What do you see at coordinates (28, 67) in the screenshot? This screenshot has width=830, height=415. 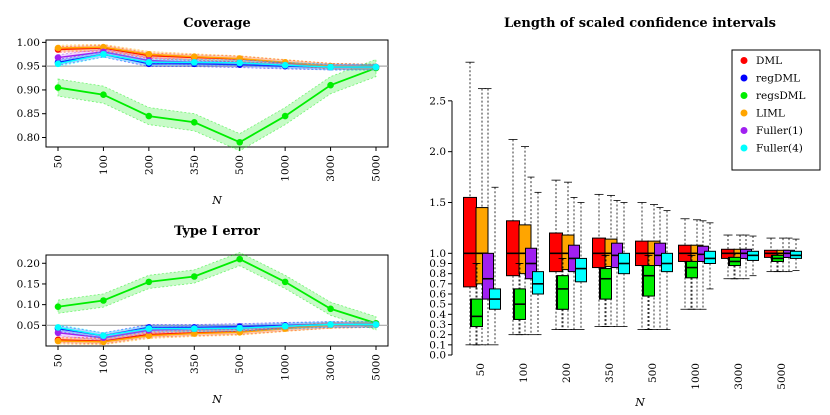 I see `y-tick-label: 0.95` at bounding box center [28, 67].